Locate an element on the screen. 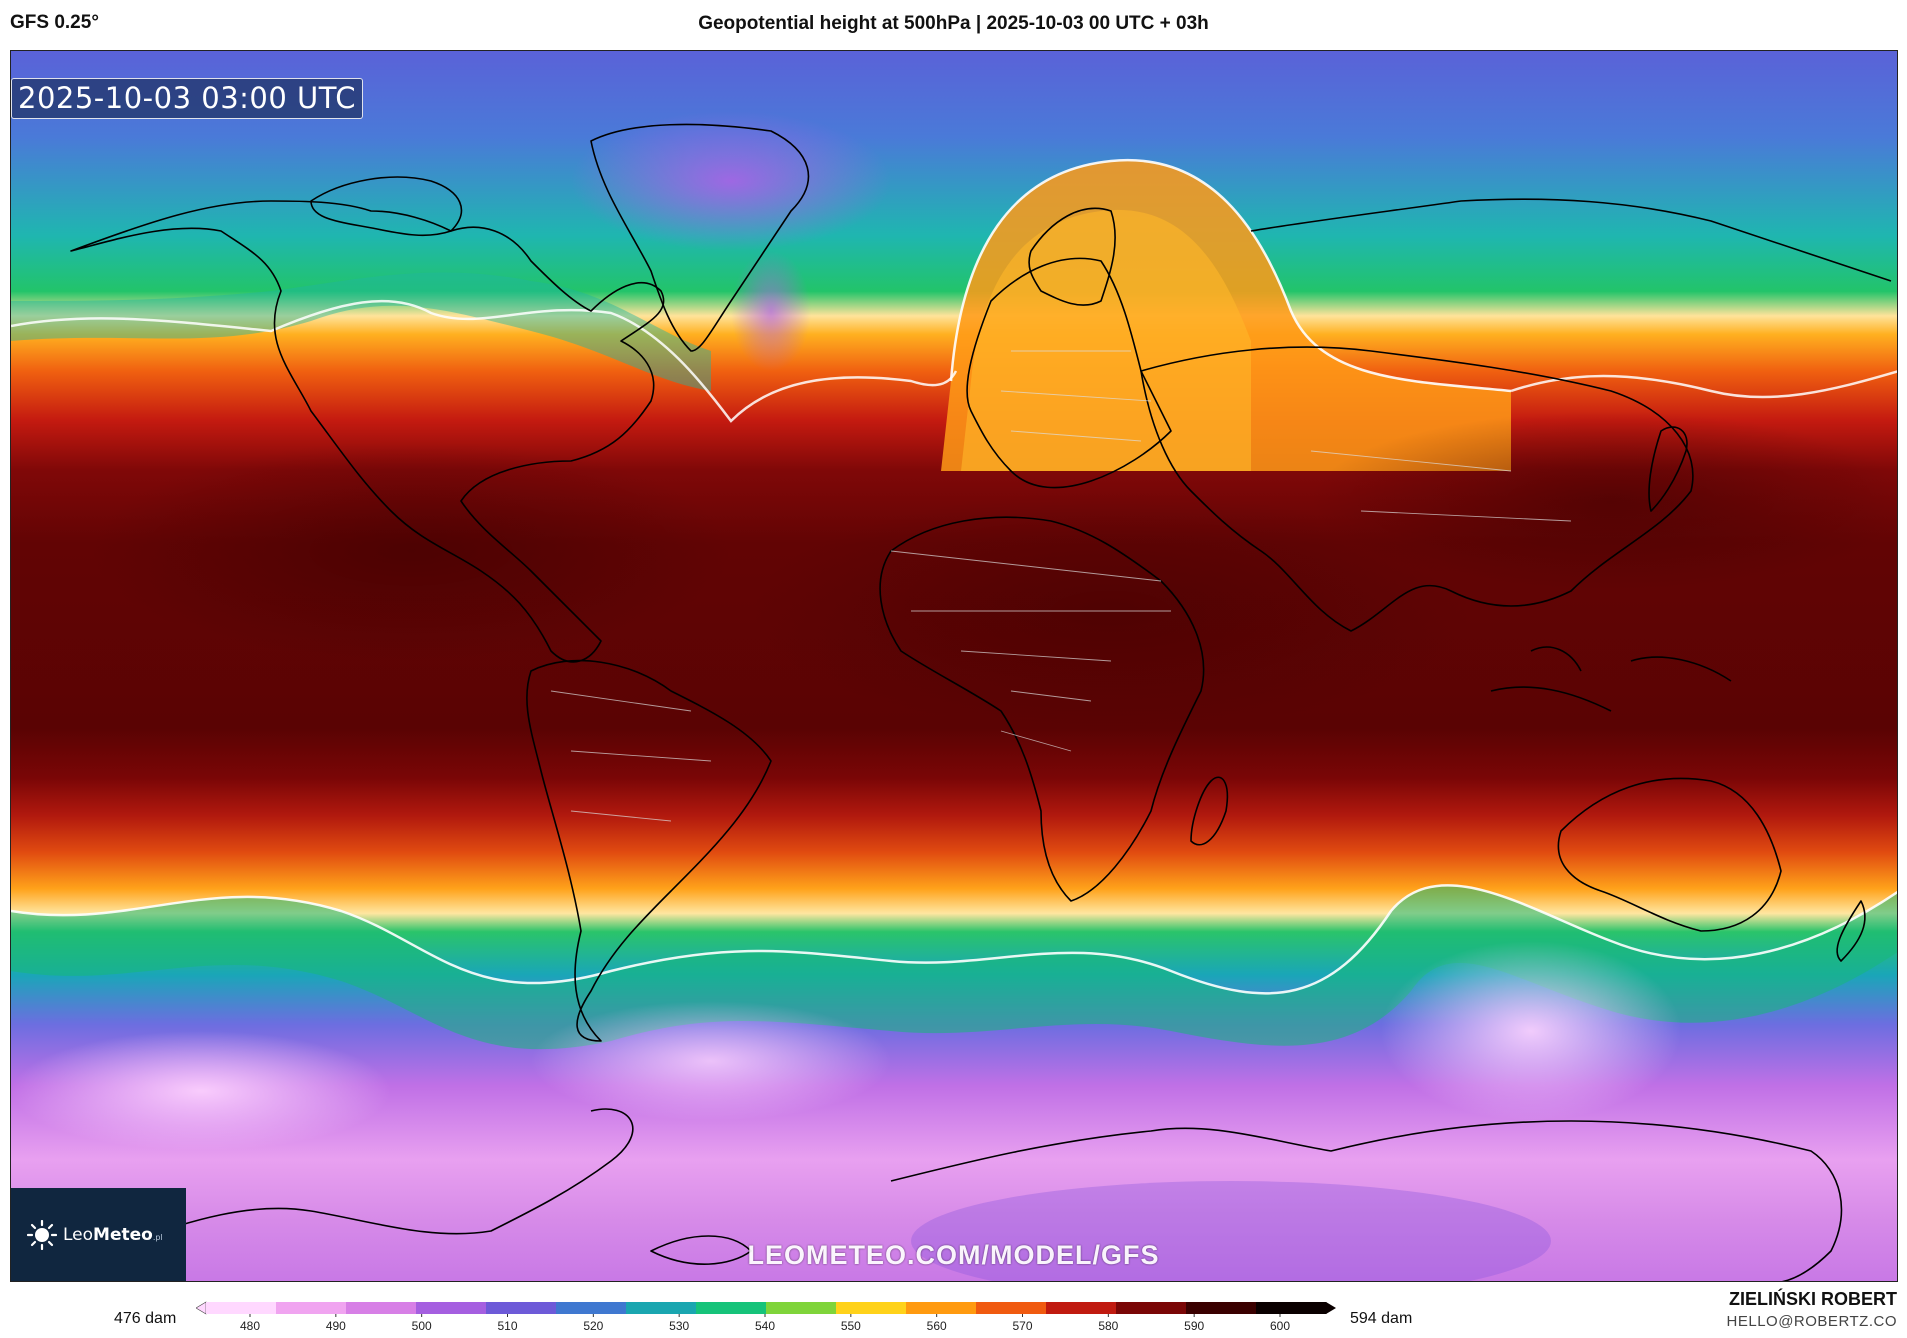 The width and height of the screenshot is (1907, 1338). colorbar-tick-label: 540 is located at coordinates (765, 1326).